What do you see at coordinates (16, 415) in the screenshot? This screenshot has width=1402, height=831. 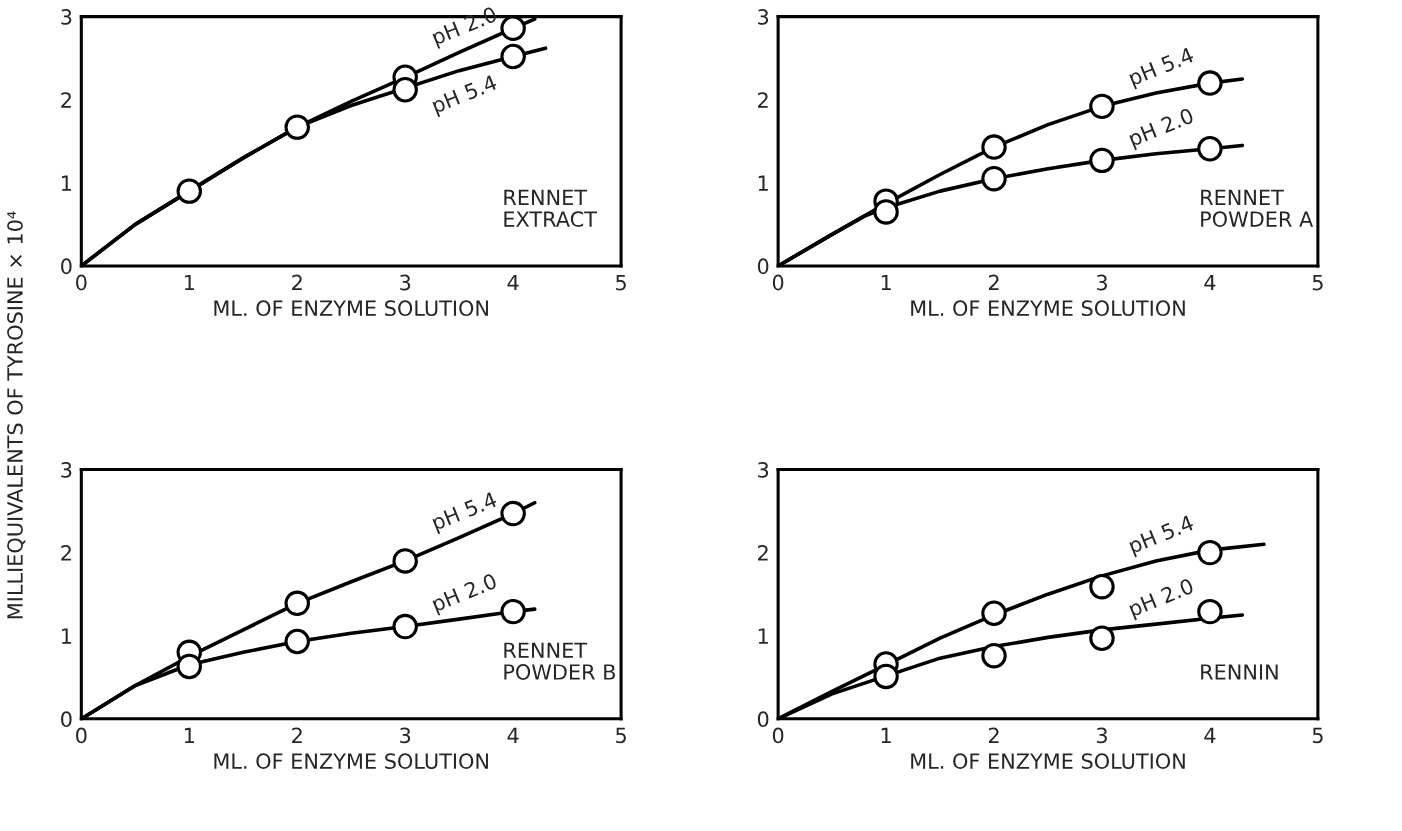 I see `y-axis-title: MILLIEQUIVALENTS OF TYROSINE × 10⁴` at bounding box center [16, 415].